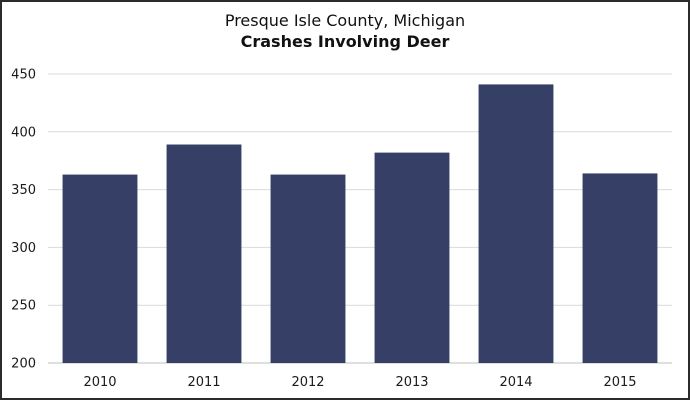 This screenshot has width=690, height=400. I want to click on bar-2011, so click(204, 253).